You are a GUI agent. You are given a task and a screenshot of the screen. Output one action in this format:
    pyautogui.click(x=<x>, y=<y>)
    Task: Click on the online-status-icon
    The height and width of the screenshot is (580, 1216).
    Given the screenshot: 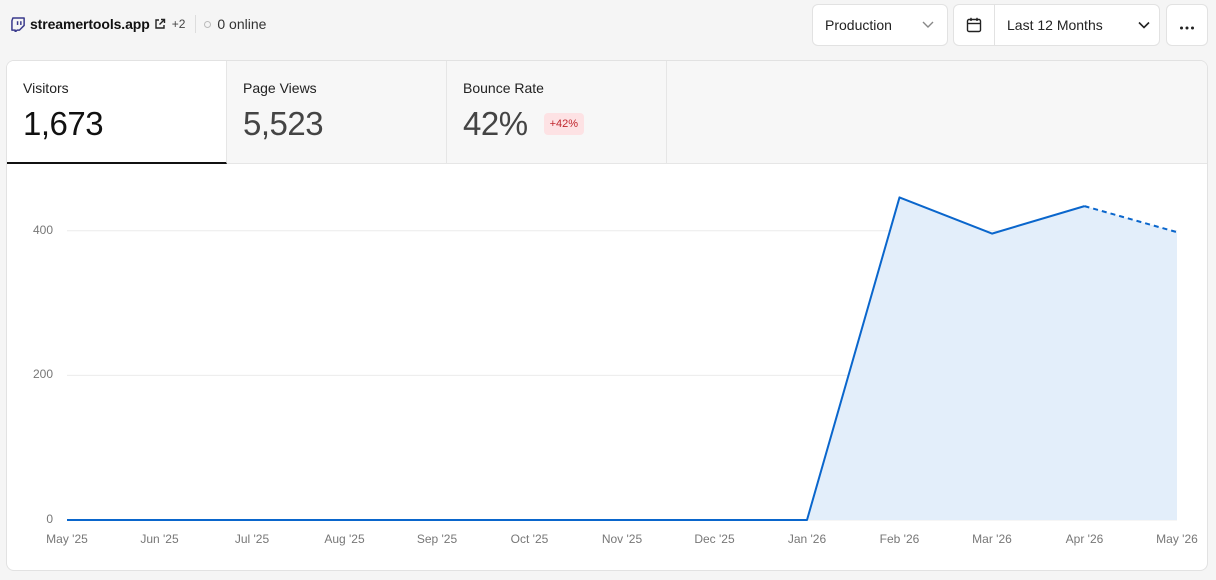 What is the action you would take?
    pyautogui.click(x=208, y=24)
    